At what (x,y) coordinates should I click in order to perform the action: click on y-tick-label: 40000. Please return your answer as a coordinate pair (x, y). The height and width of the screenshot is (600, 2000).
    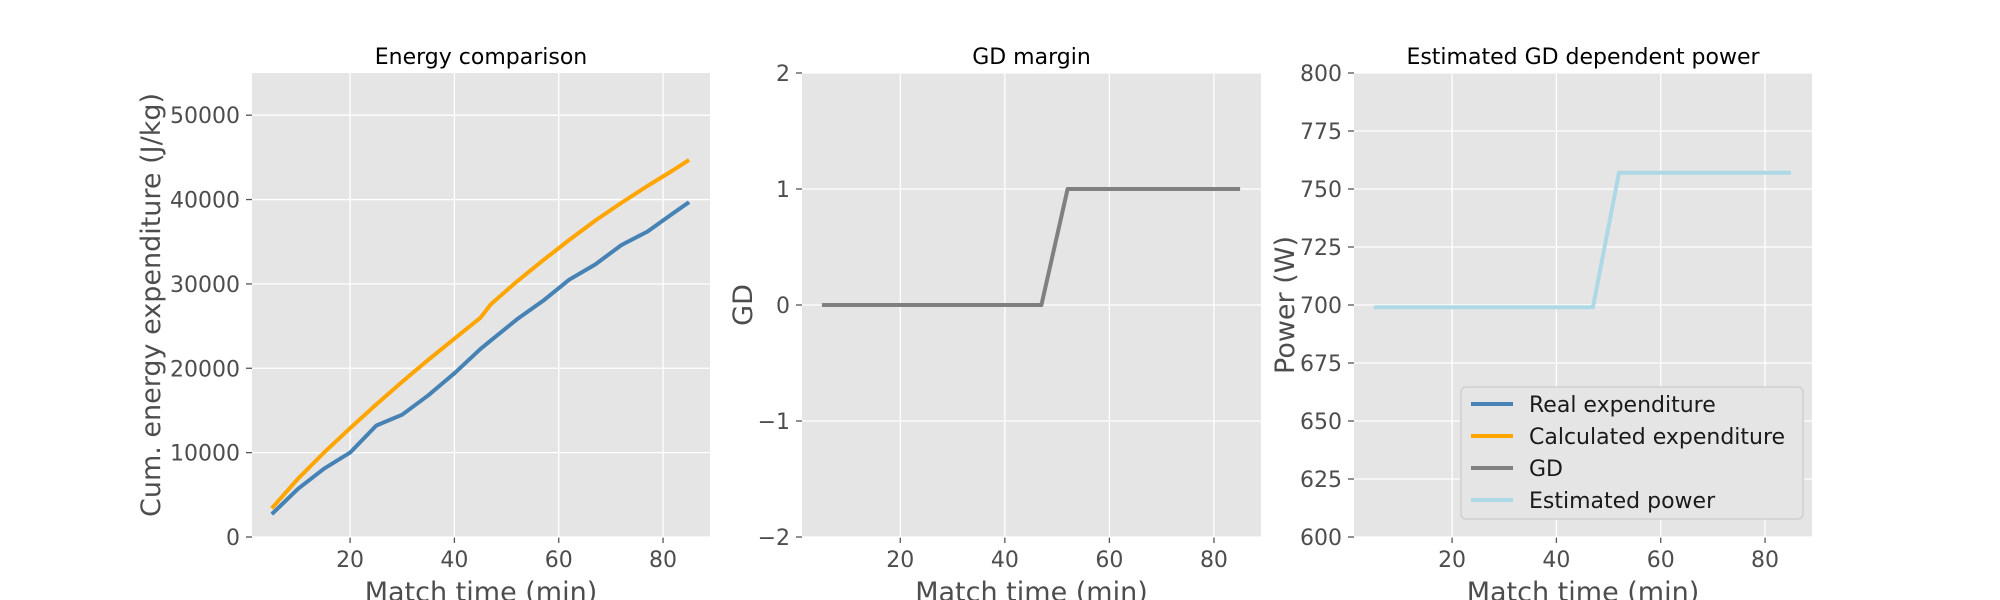
    Looking at the image, I should click on (205, 201).